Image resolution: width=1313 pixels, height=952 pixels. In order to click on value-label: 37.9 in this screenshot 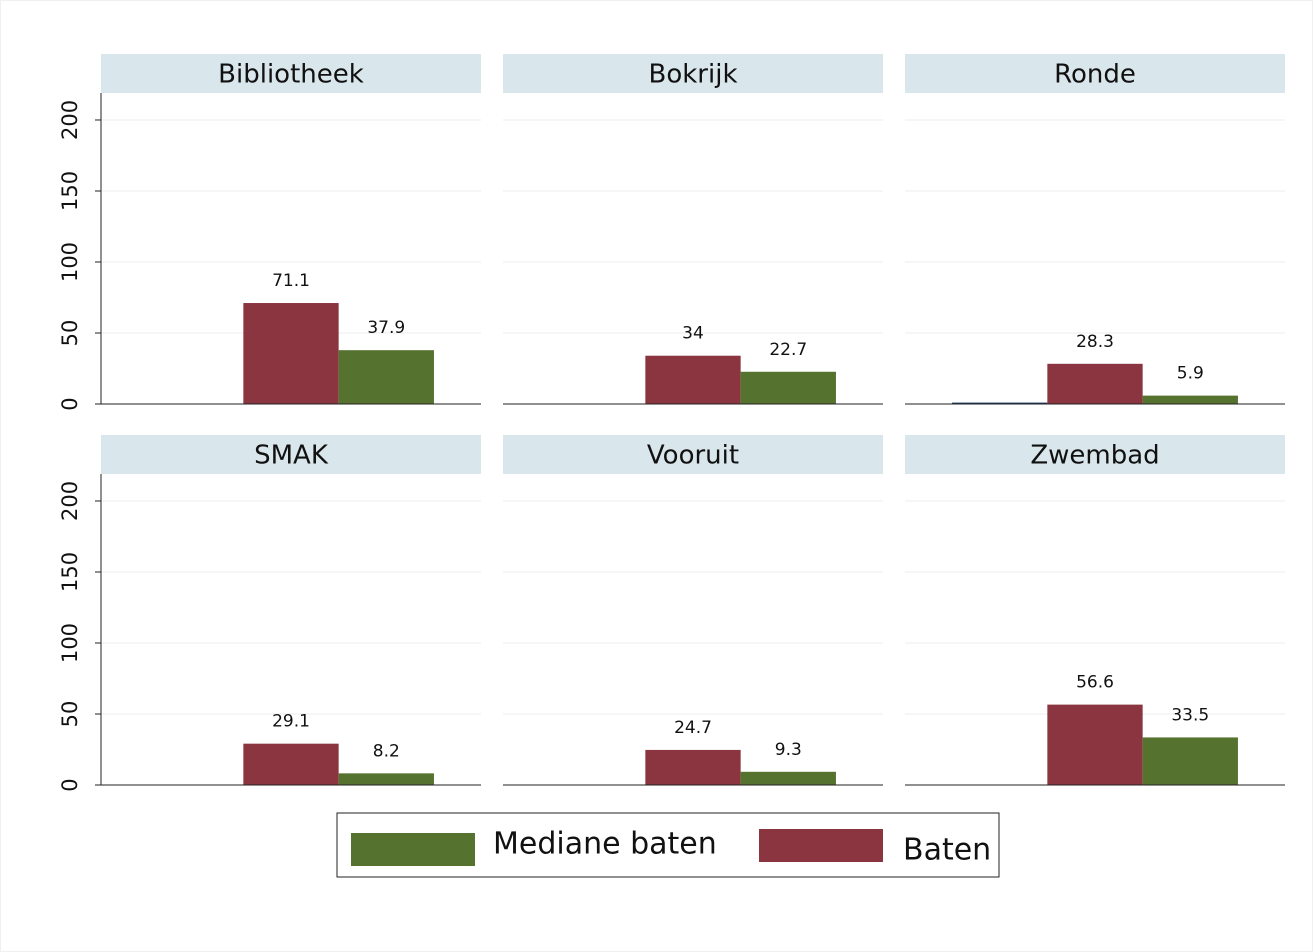, I will do `click(386, 328)`.